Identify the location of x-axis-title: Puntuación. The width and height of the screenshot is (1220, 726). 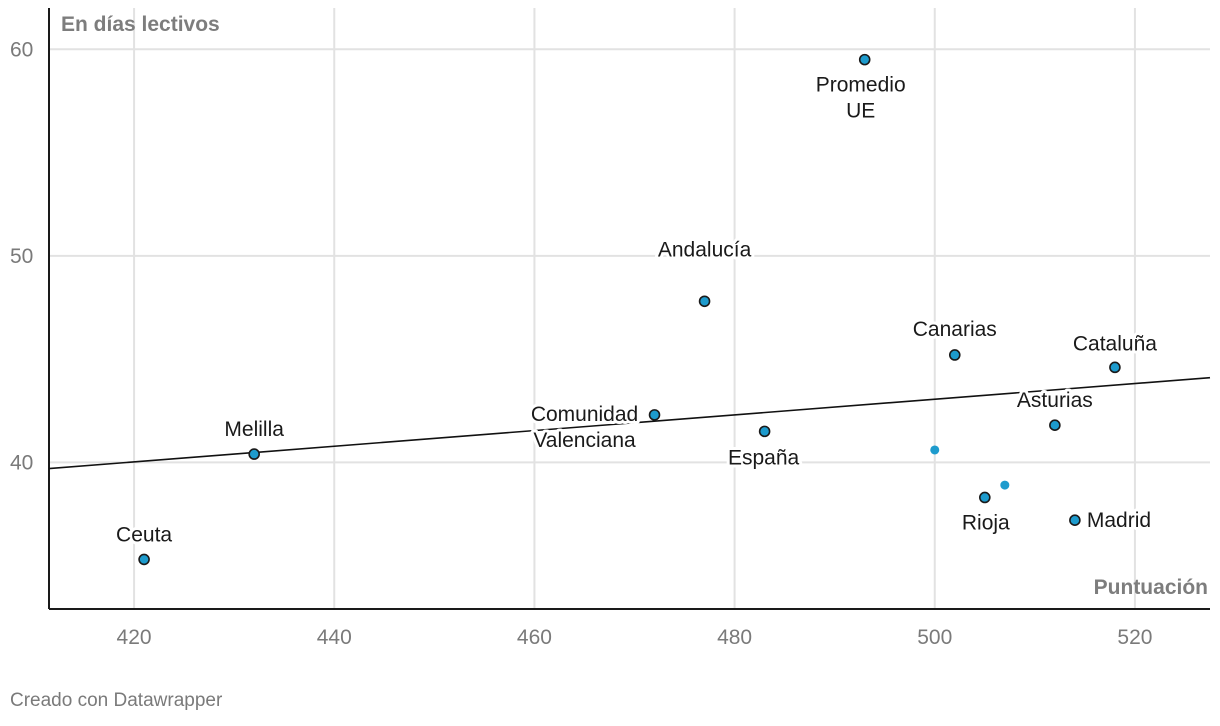
(1151, 587).